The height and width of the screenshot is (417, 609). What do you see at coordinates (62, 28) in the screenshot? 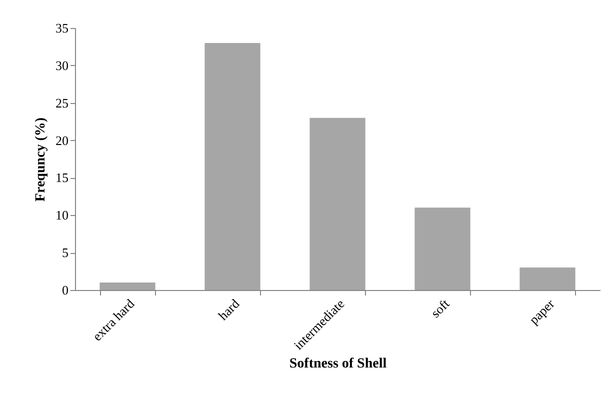
I see `y-tick-label: 35` at bounding box center [62, 28].